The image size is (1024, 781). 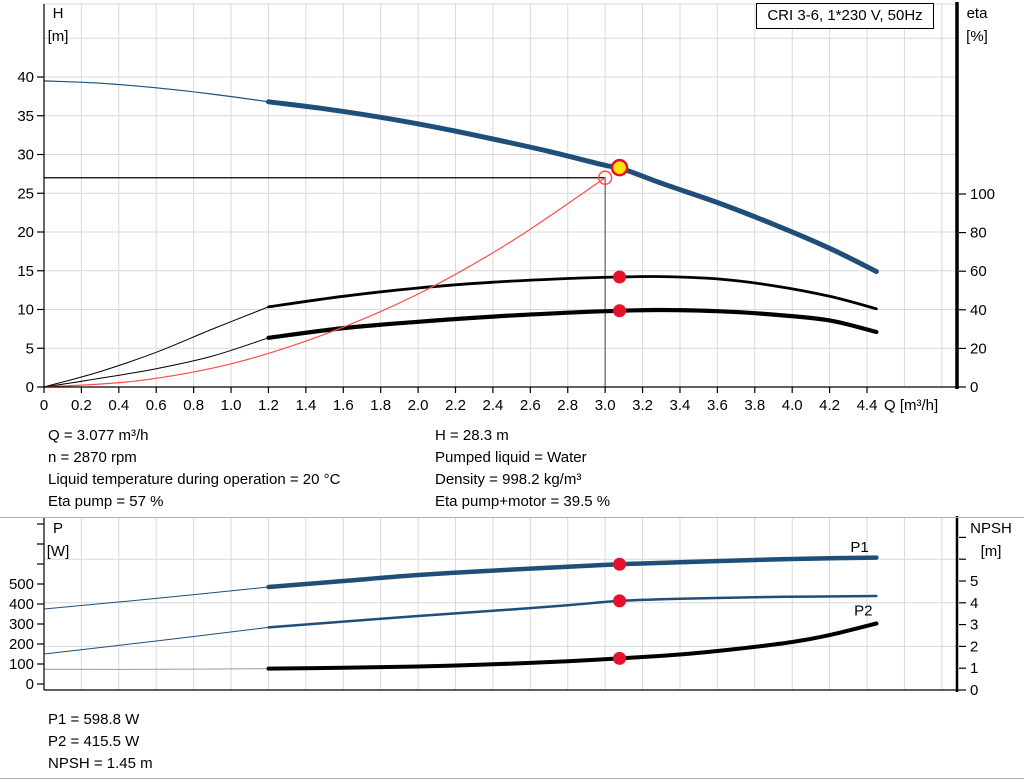 What do you see at coordinates (978, 348) in the screenshot?
I see `y-right-tick-label: 20` at bounding box center [978, 348].